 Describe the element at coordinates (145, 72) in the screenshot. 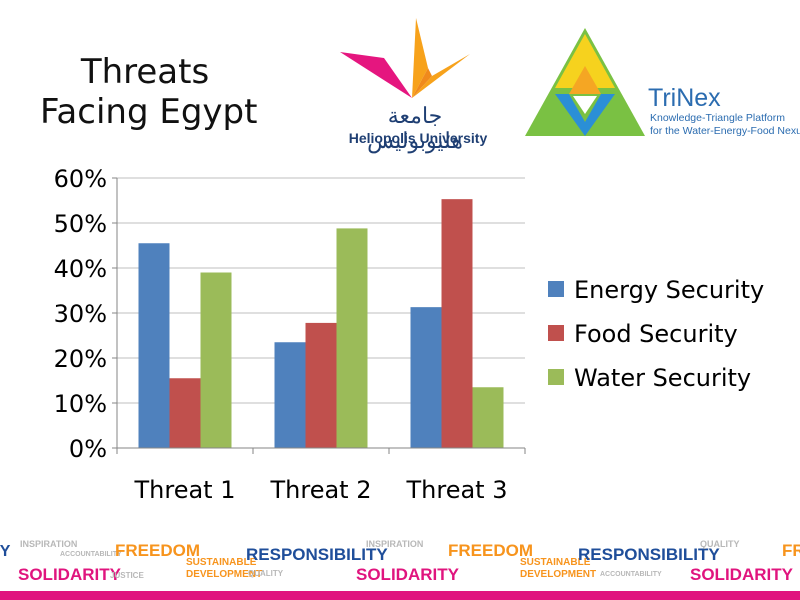

I see `slide-title-line1: Threats` at that location.